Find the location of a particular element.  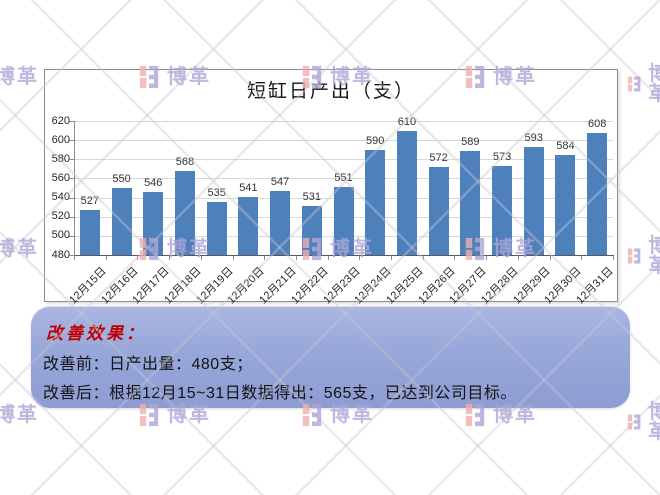

y-tick-label: 580 is located at coordinates (60, 158).